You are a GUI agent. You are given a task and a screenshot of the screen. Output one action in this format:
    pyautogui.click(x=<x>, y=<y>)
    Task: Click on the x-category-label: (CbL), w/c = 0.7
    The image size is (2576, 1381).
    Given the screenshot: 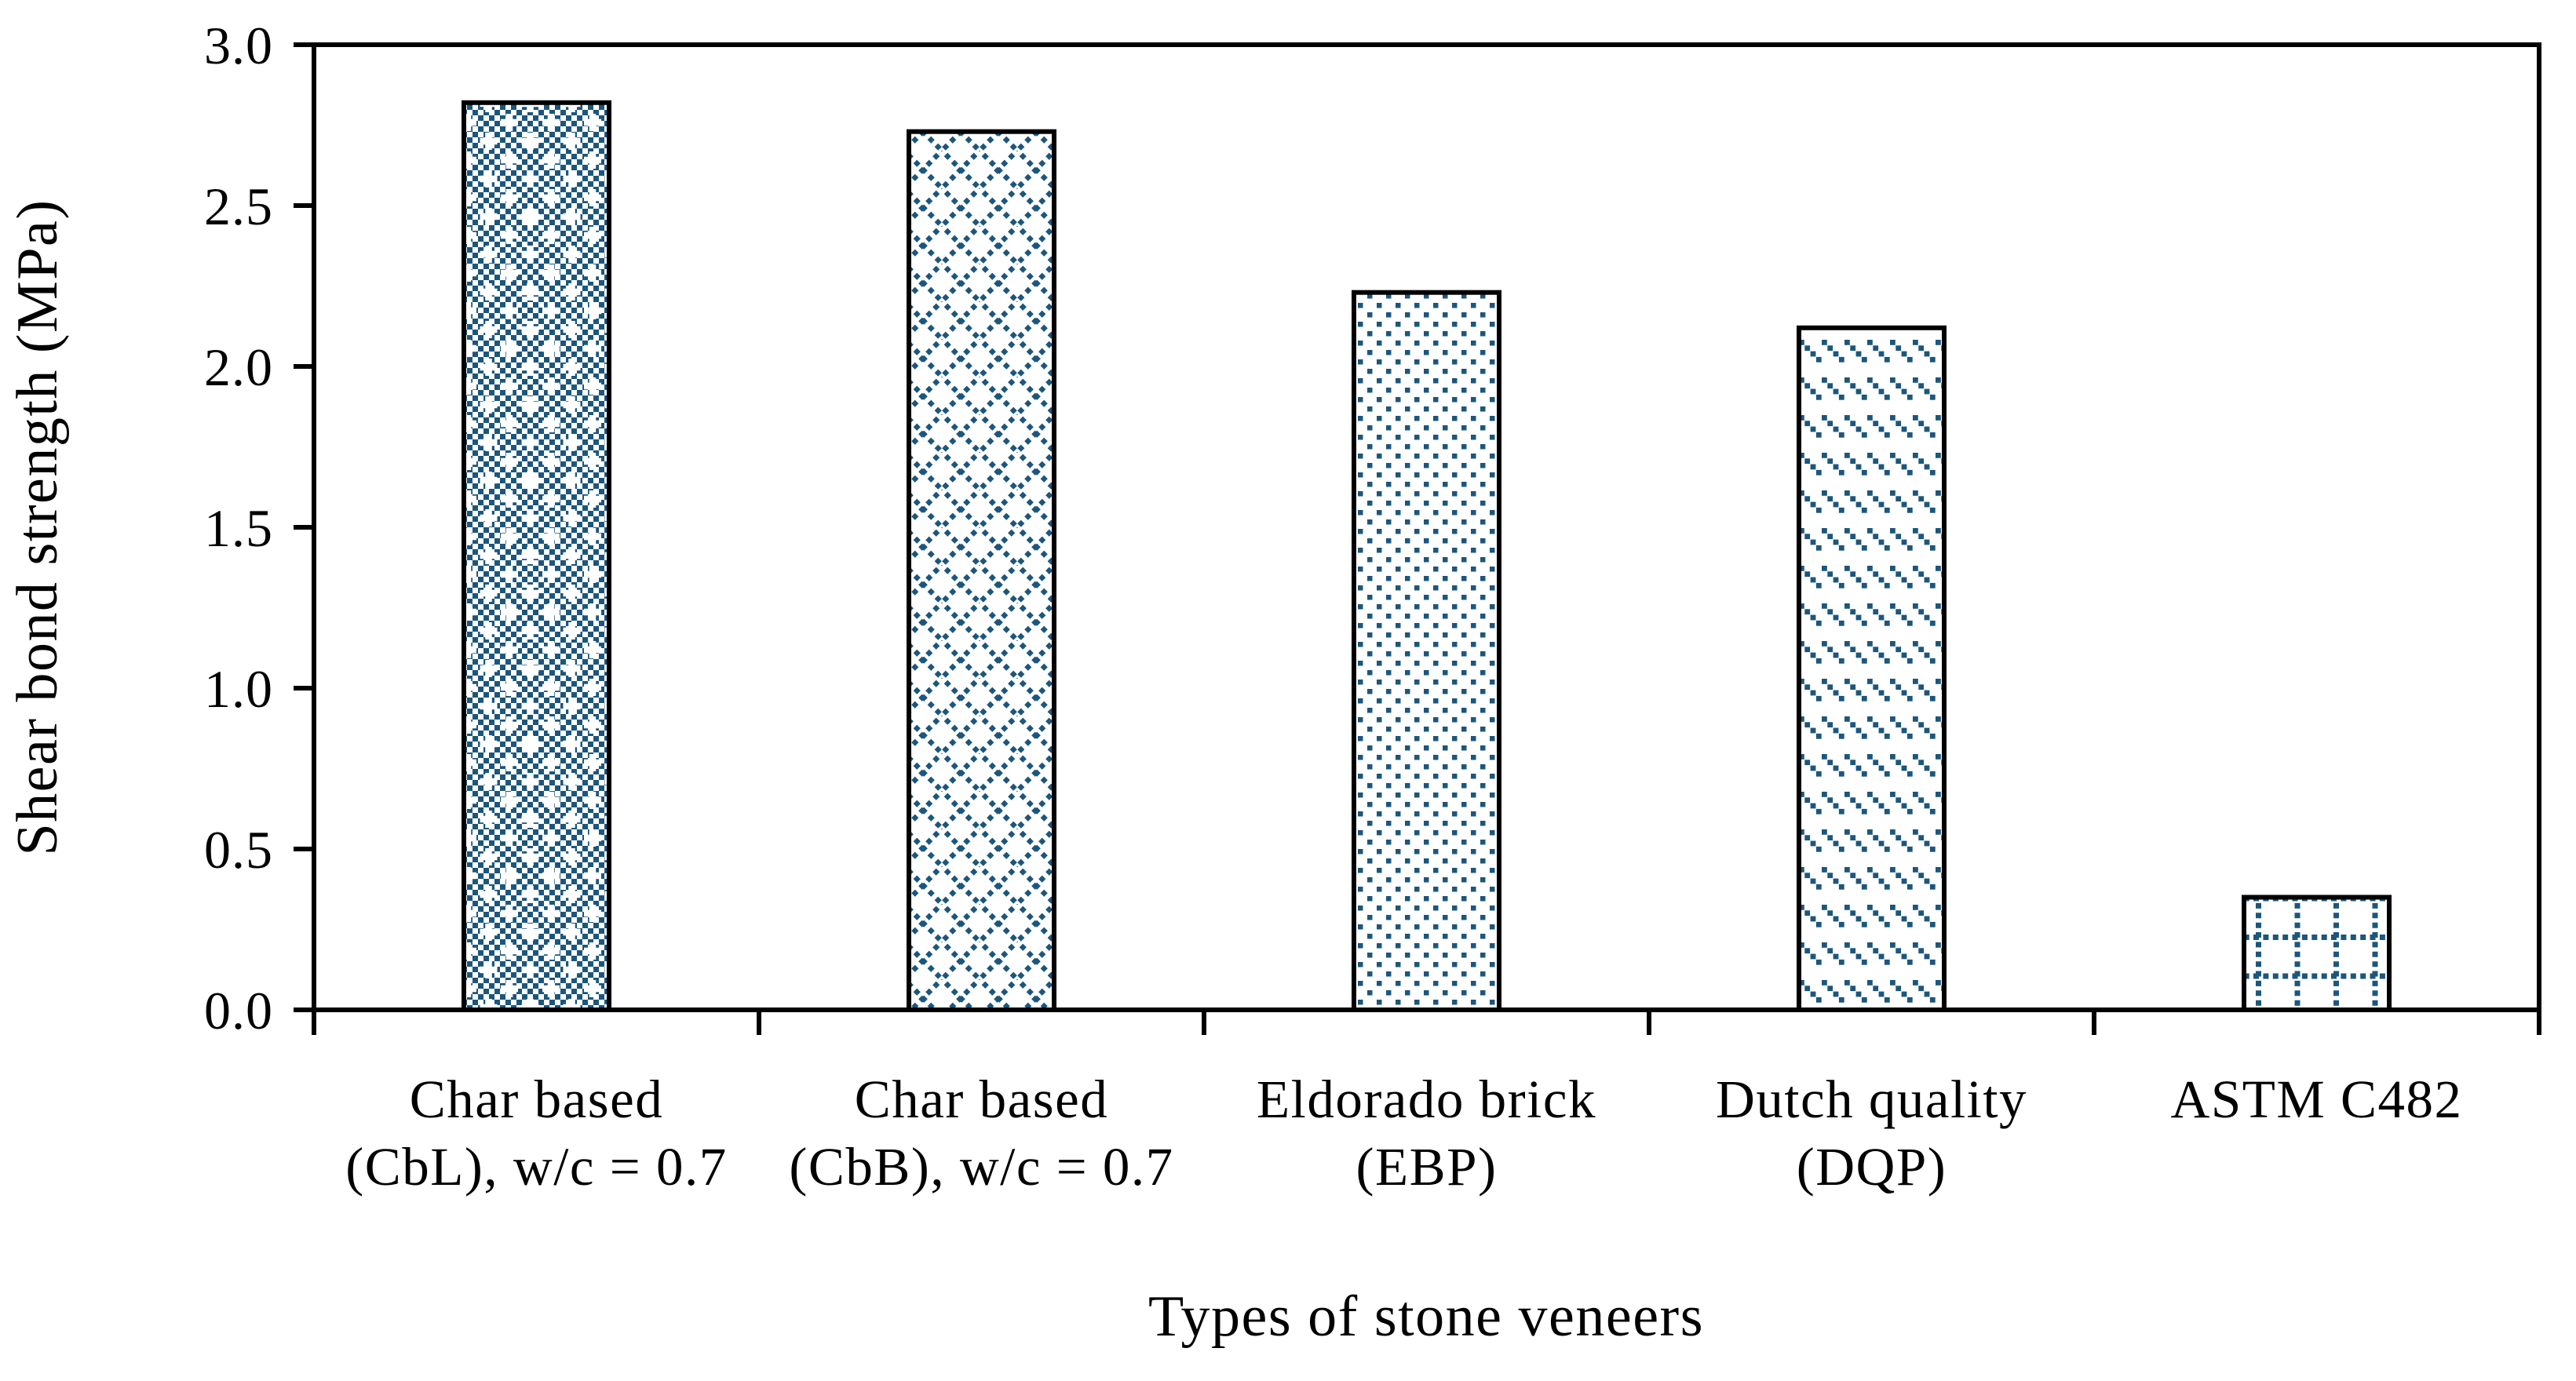 What is the action you would take?
    pyautogui.click(x=536, y=1167)
    